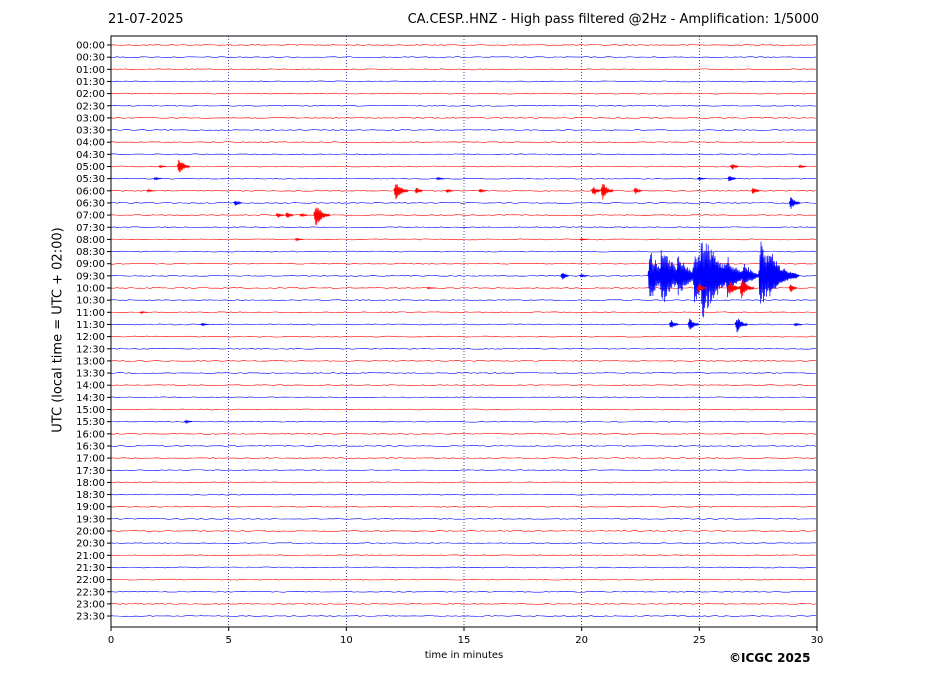 Image resolution: width=927 pixels, height=696 pixels. I want to click on y-tick-label: 13:30, so click(90, 374).